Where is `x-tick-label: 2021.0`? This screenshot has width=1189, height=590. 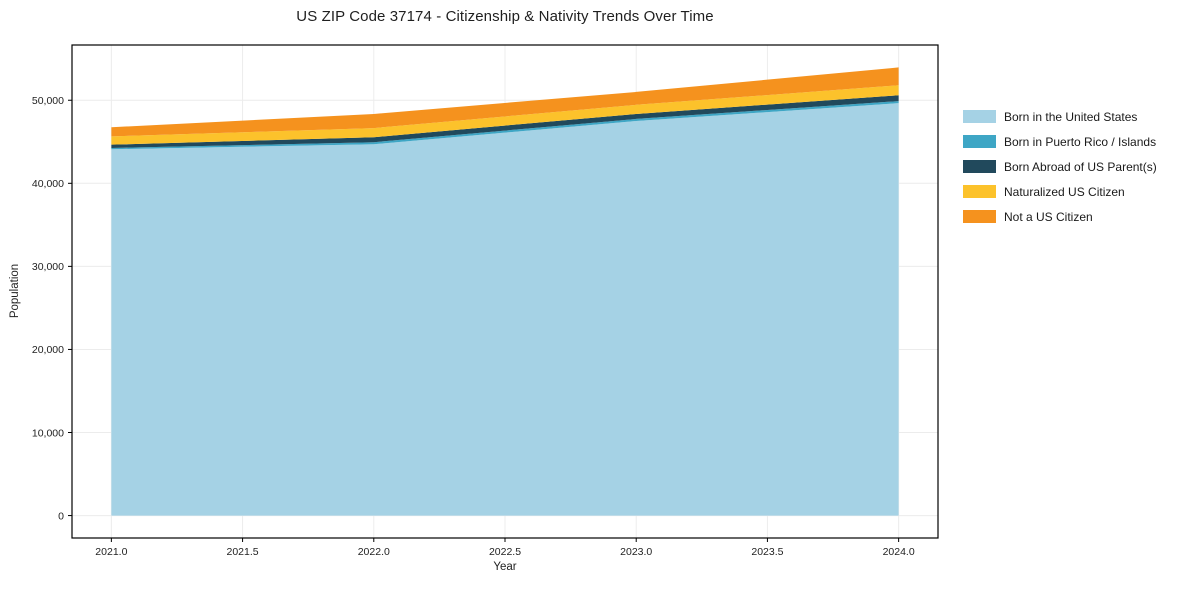
x-tick-label: 2021.0 is located at coordinates (111, 552).